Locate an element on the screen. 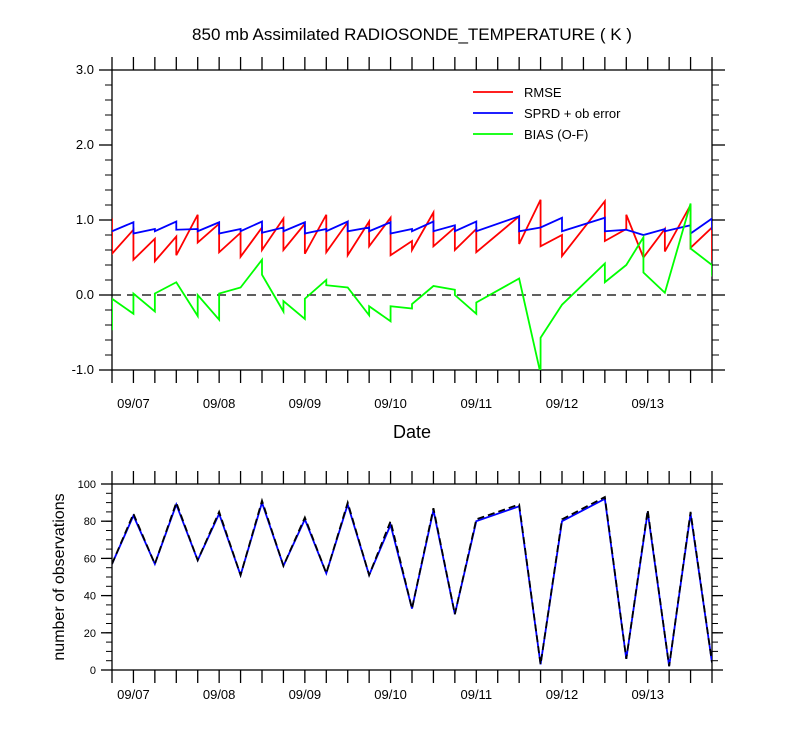 Image resolution: width=800 pixels, height=750 pixels. y-tick-label: 40 is located at coordinates (90, 597).